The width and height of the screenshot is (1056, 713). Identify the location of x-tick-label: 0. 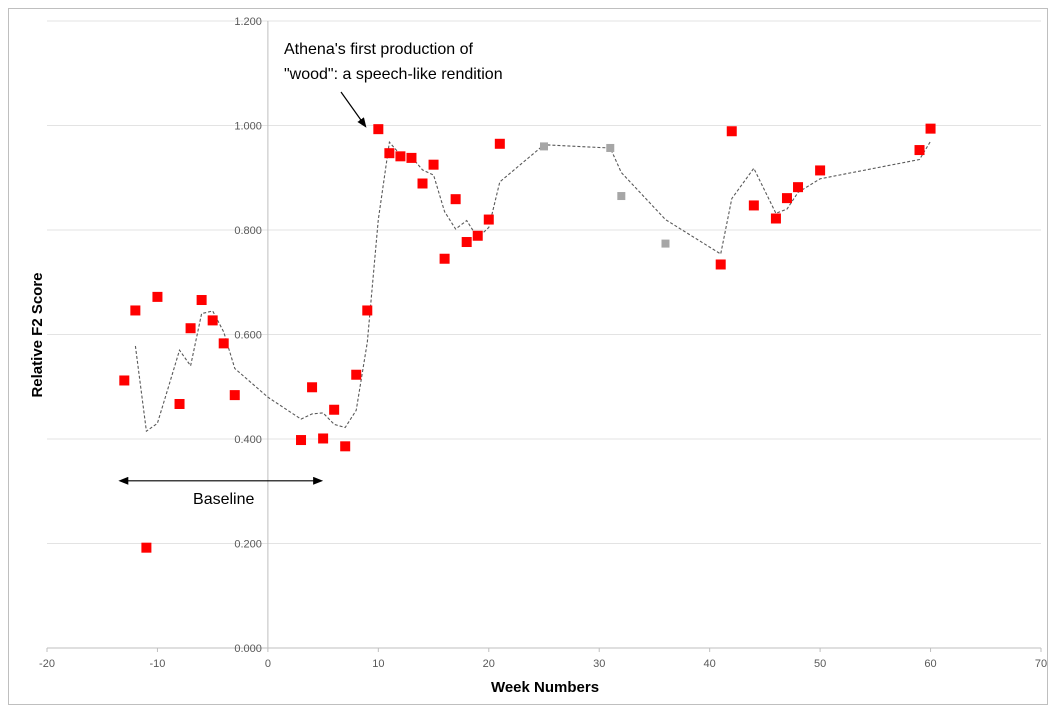
(268, 664).